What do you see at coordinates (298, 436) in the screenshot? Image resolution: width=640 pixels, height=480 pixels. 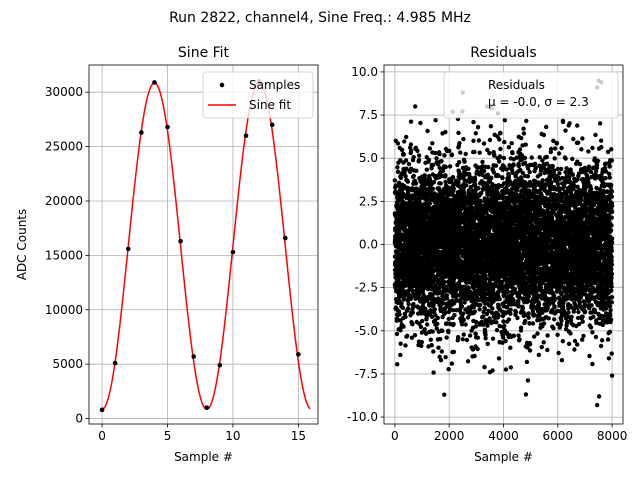 I see `x-tick-label: 15` at bounding box center [298, 436].